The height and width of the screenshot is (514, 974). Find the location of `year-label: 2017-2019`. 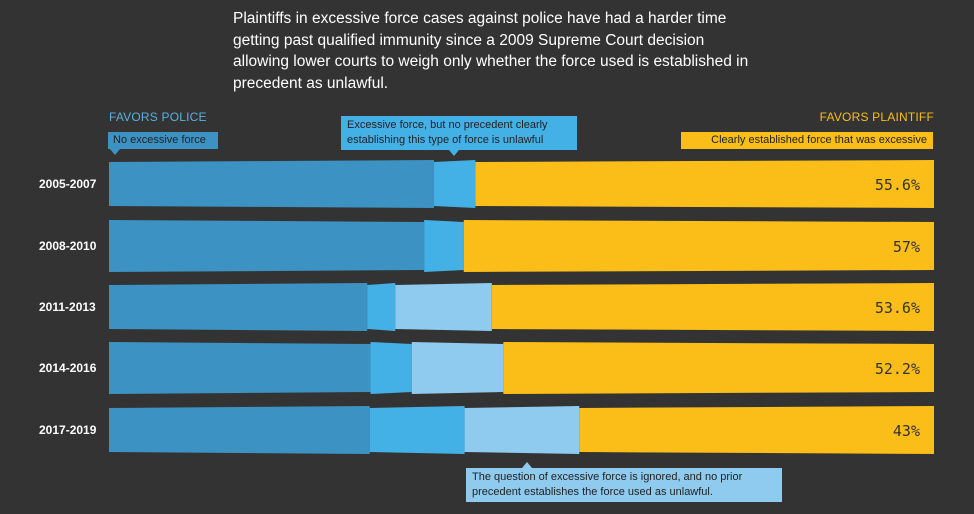

year-label: 2017-2019 is located at coordinates (68, 430).